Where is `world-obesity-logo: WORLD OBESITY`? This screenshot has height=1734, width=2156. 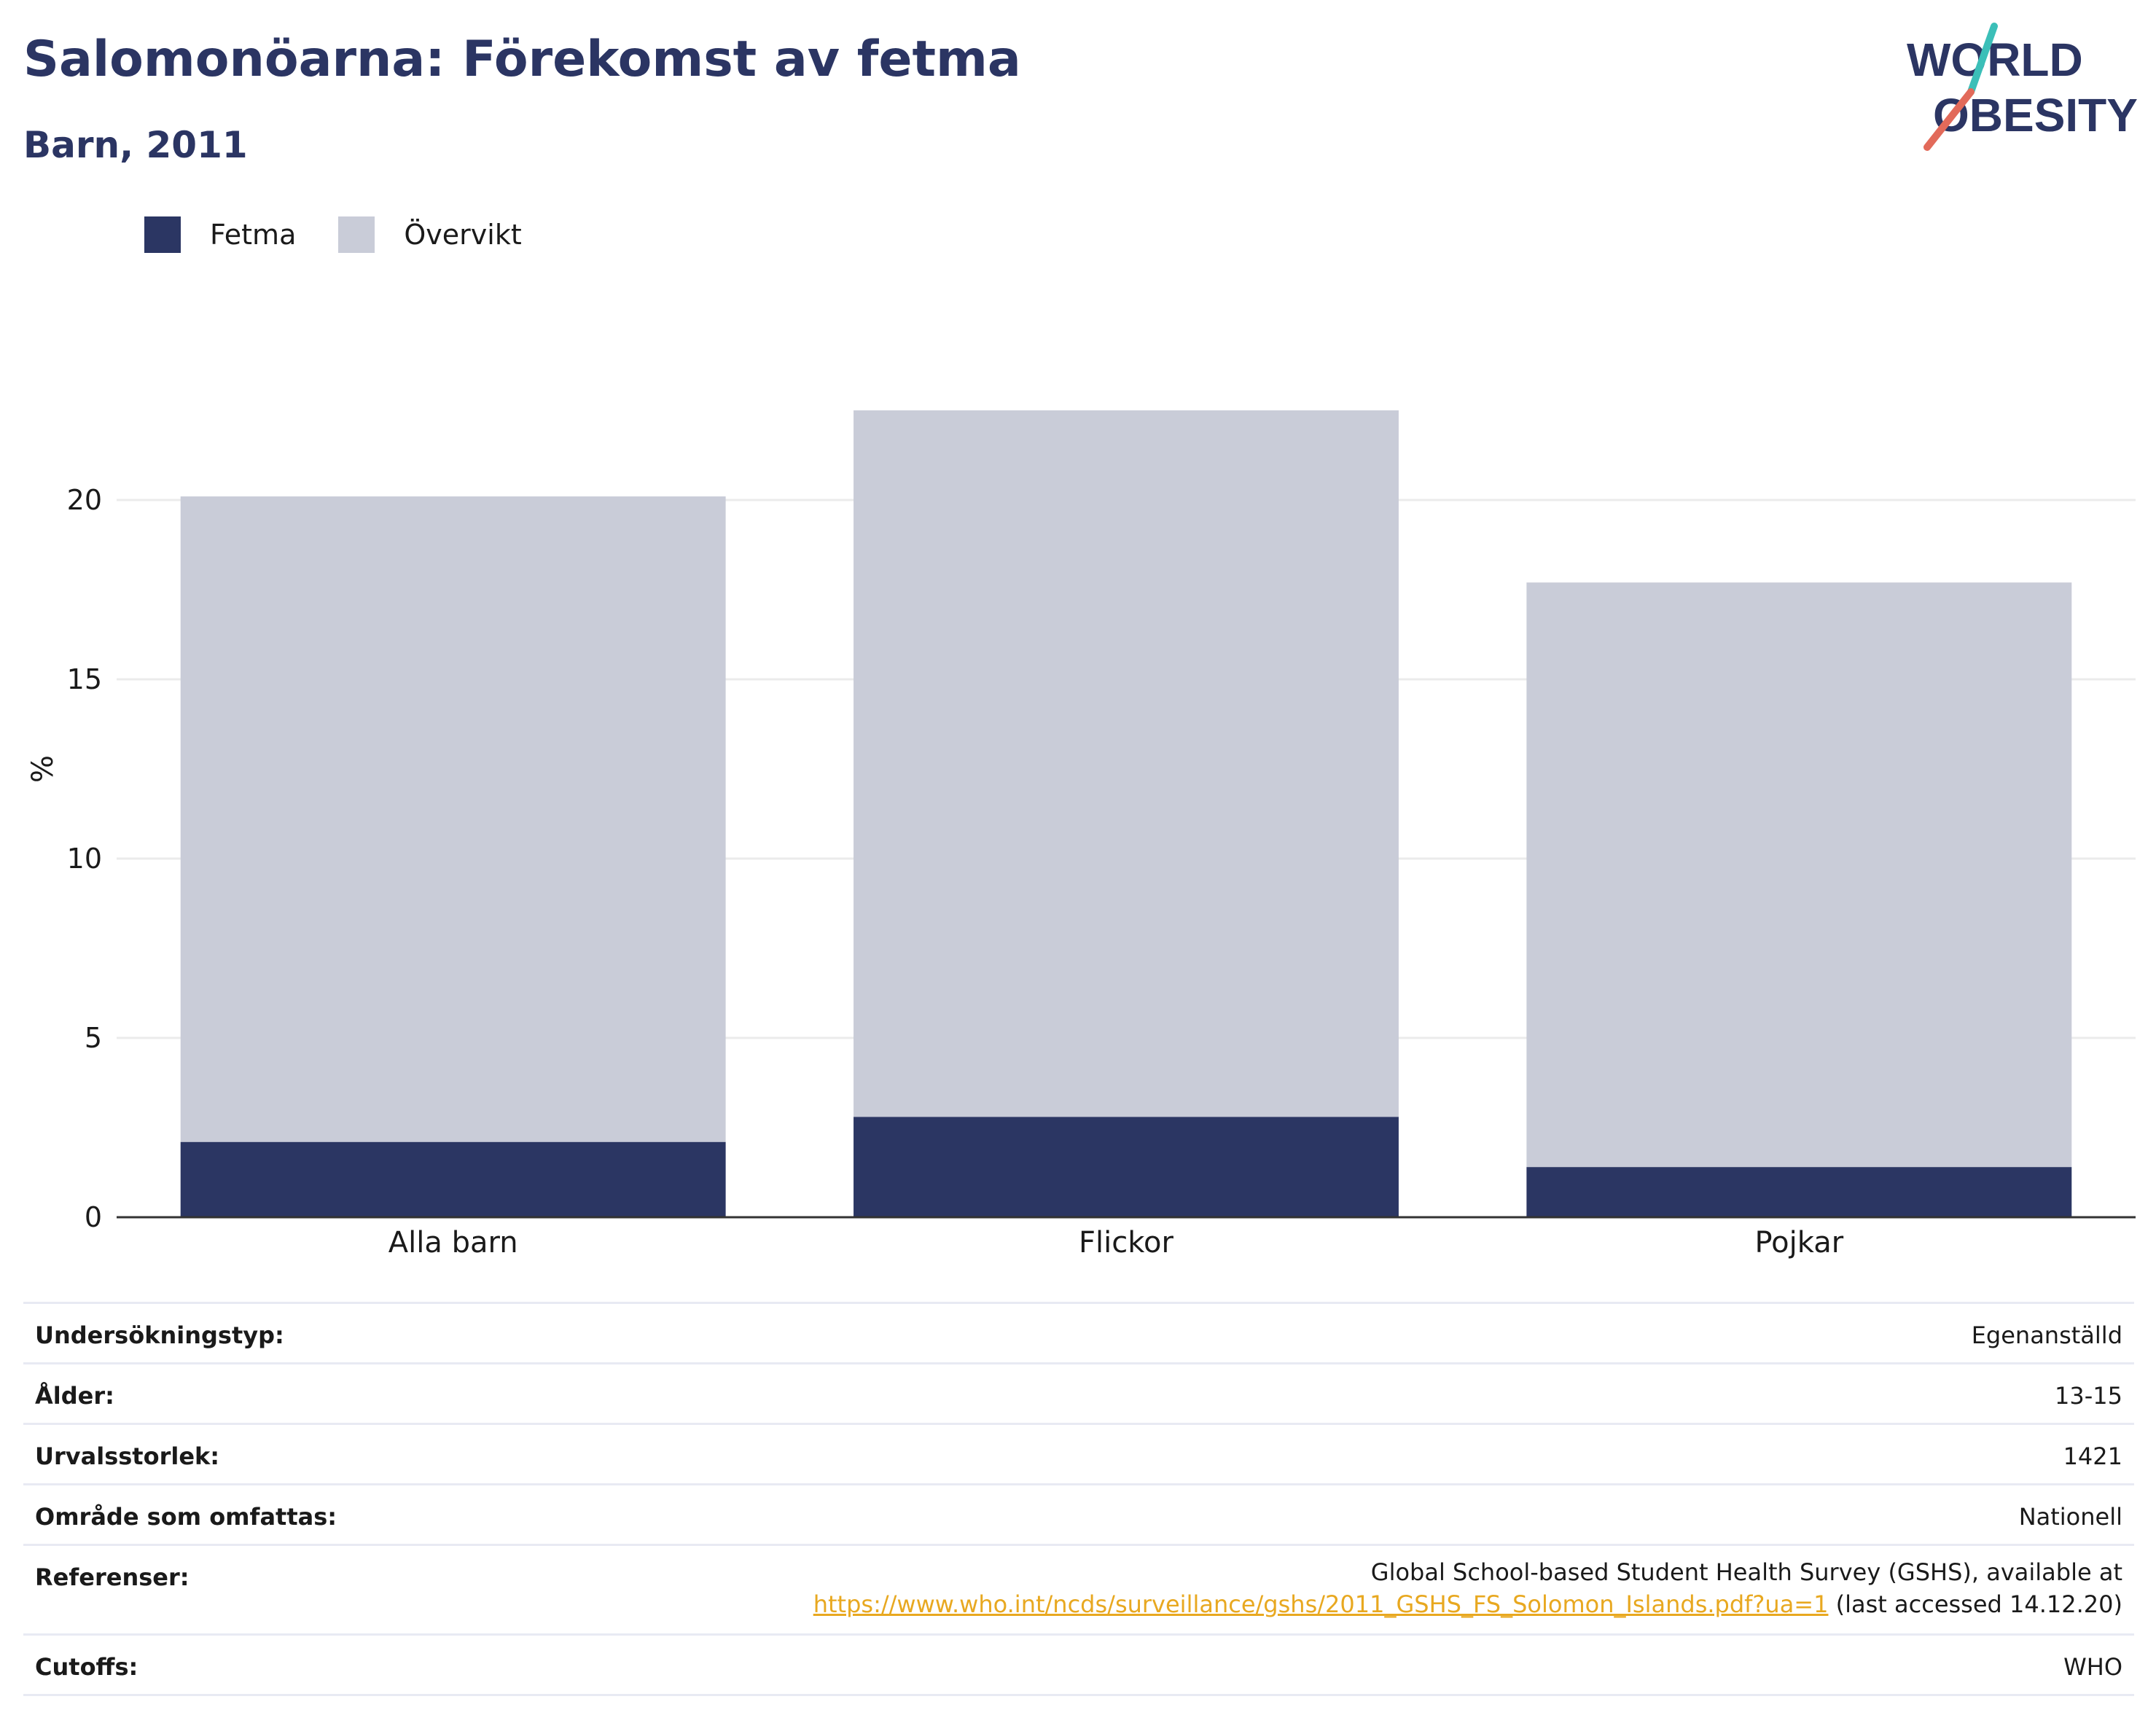
world-obesity-logo: WORLD OBESITY is located at coordinates (2023, 87).